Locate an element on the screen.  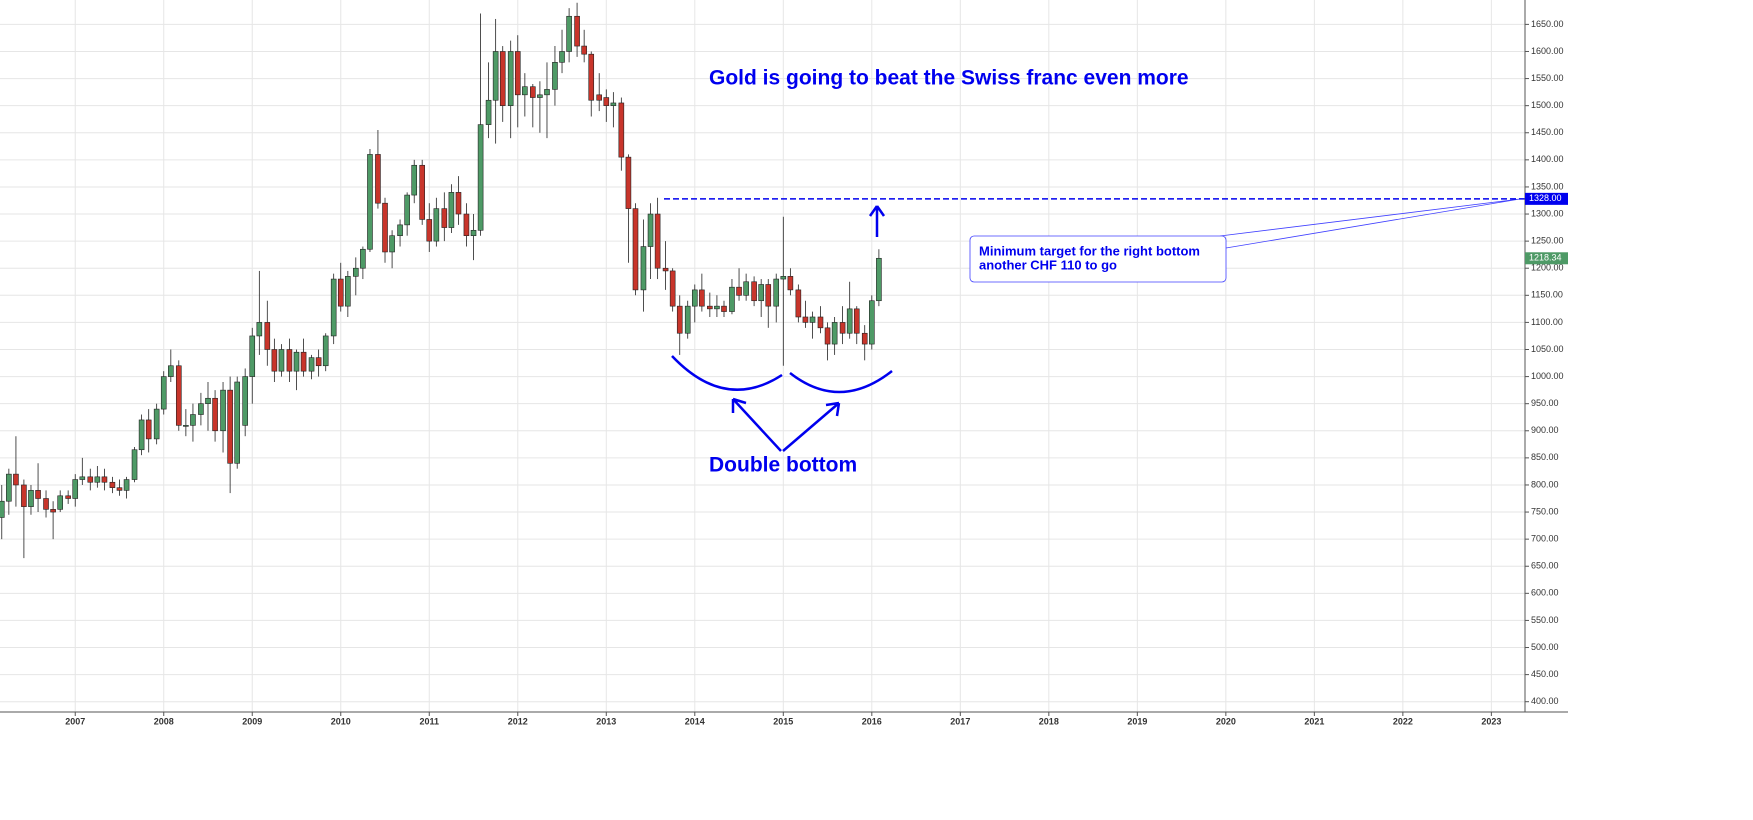
y-tick-label: 1500.00 is located at coordinates (1547, 105).